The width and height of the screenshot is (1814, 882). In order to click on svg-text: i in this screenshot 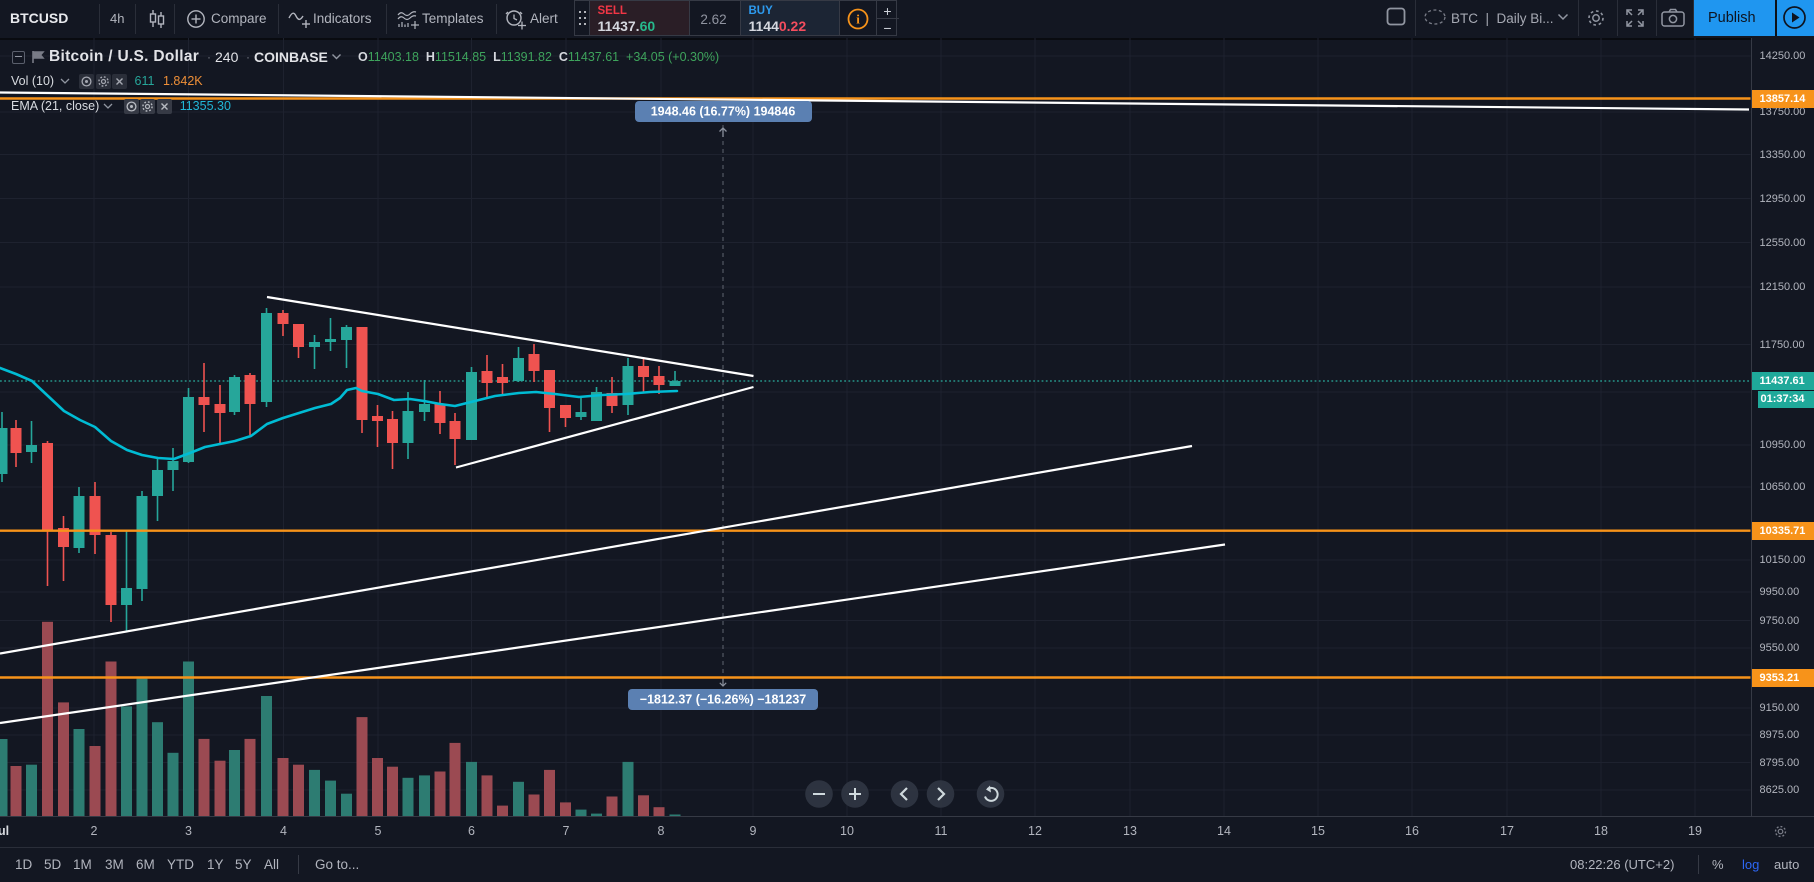, I will do `click(858, 19)`.